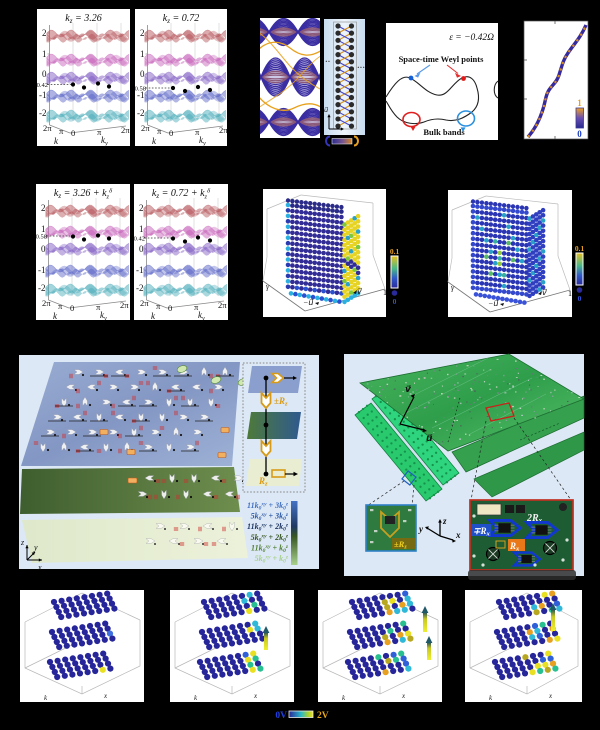  I want to click on svg-text: 11k0xy + k0z, so click(270, 548).